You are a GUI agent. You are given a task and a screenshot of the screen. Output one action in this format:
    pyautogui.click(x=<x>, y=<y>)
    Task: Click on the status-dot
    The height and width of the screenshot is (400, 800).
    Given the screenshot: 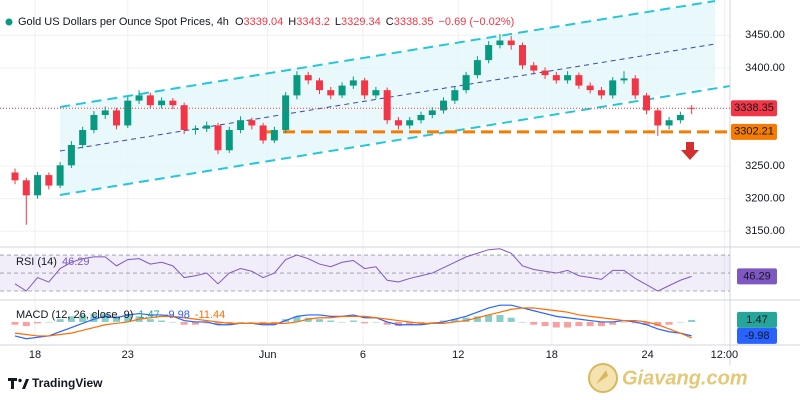 What is the action you would take?
    pyautogui.click(x=9, y=22)
    